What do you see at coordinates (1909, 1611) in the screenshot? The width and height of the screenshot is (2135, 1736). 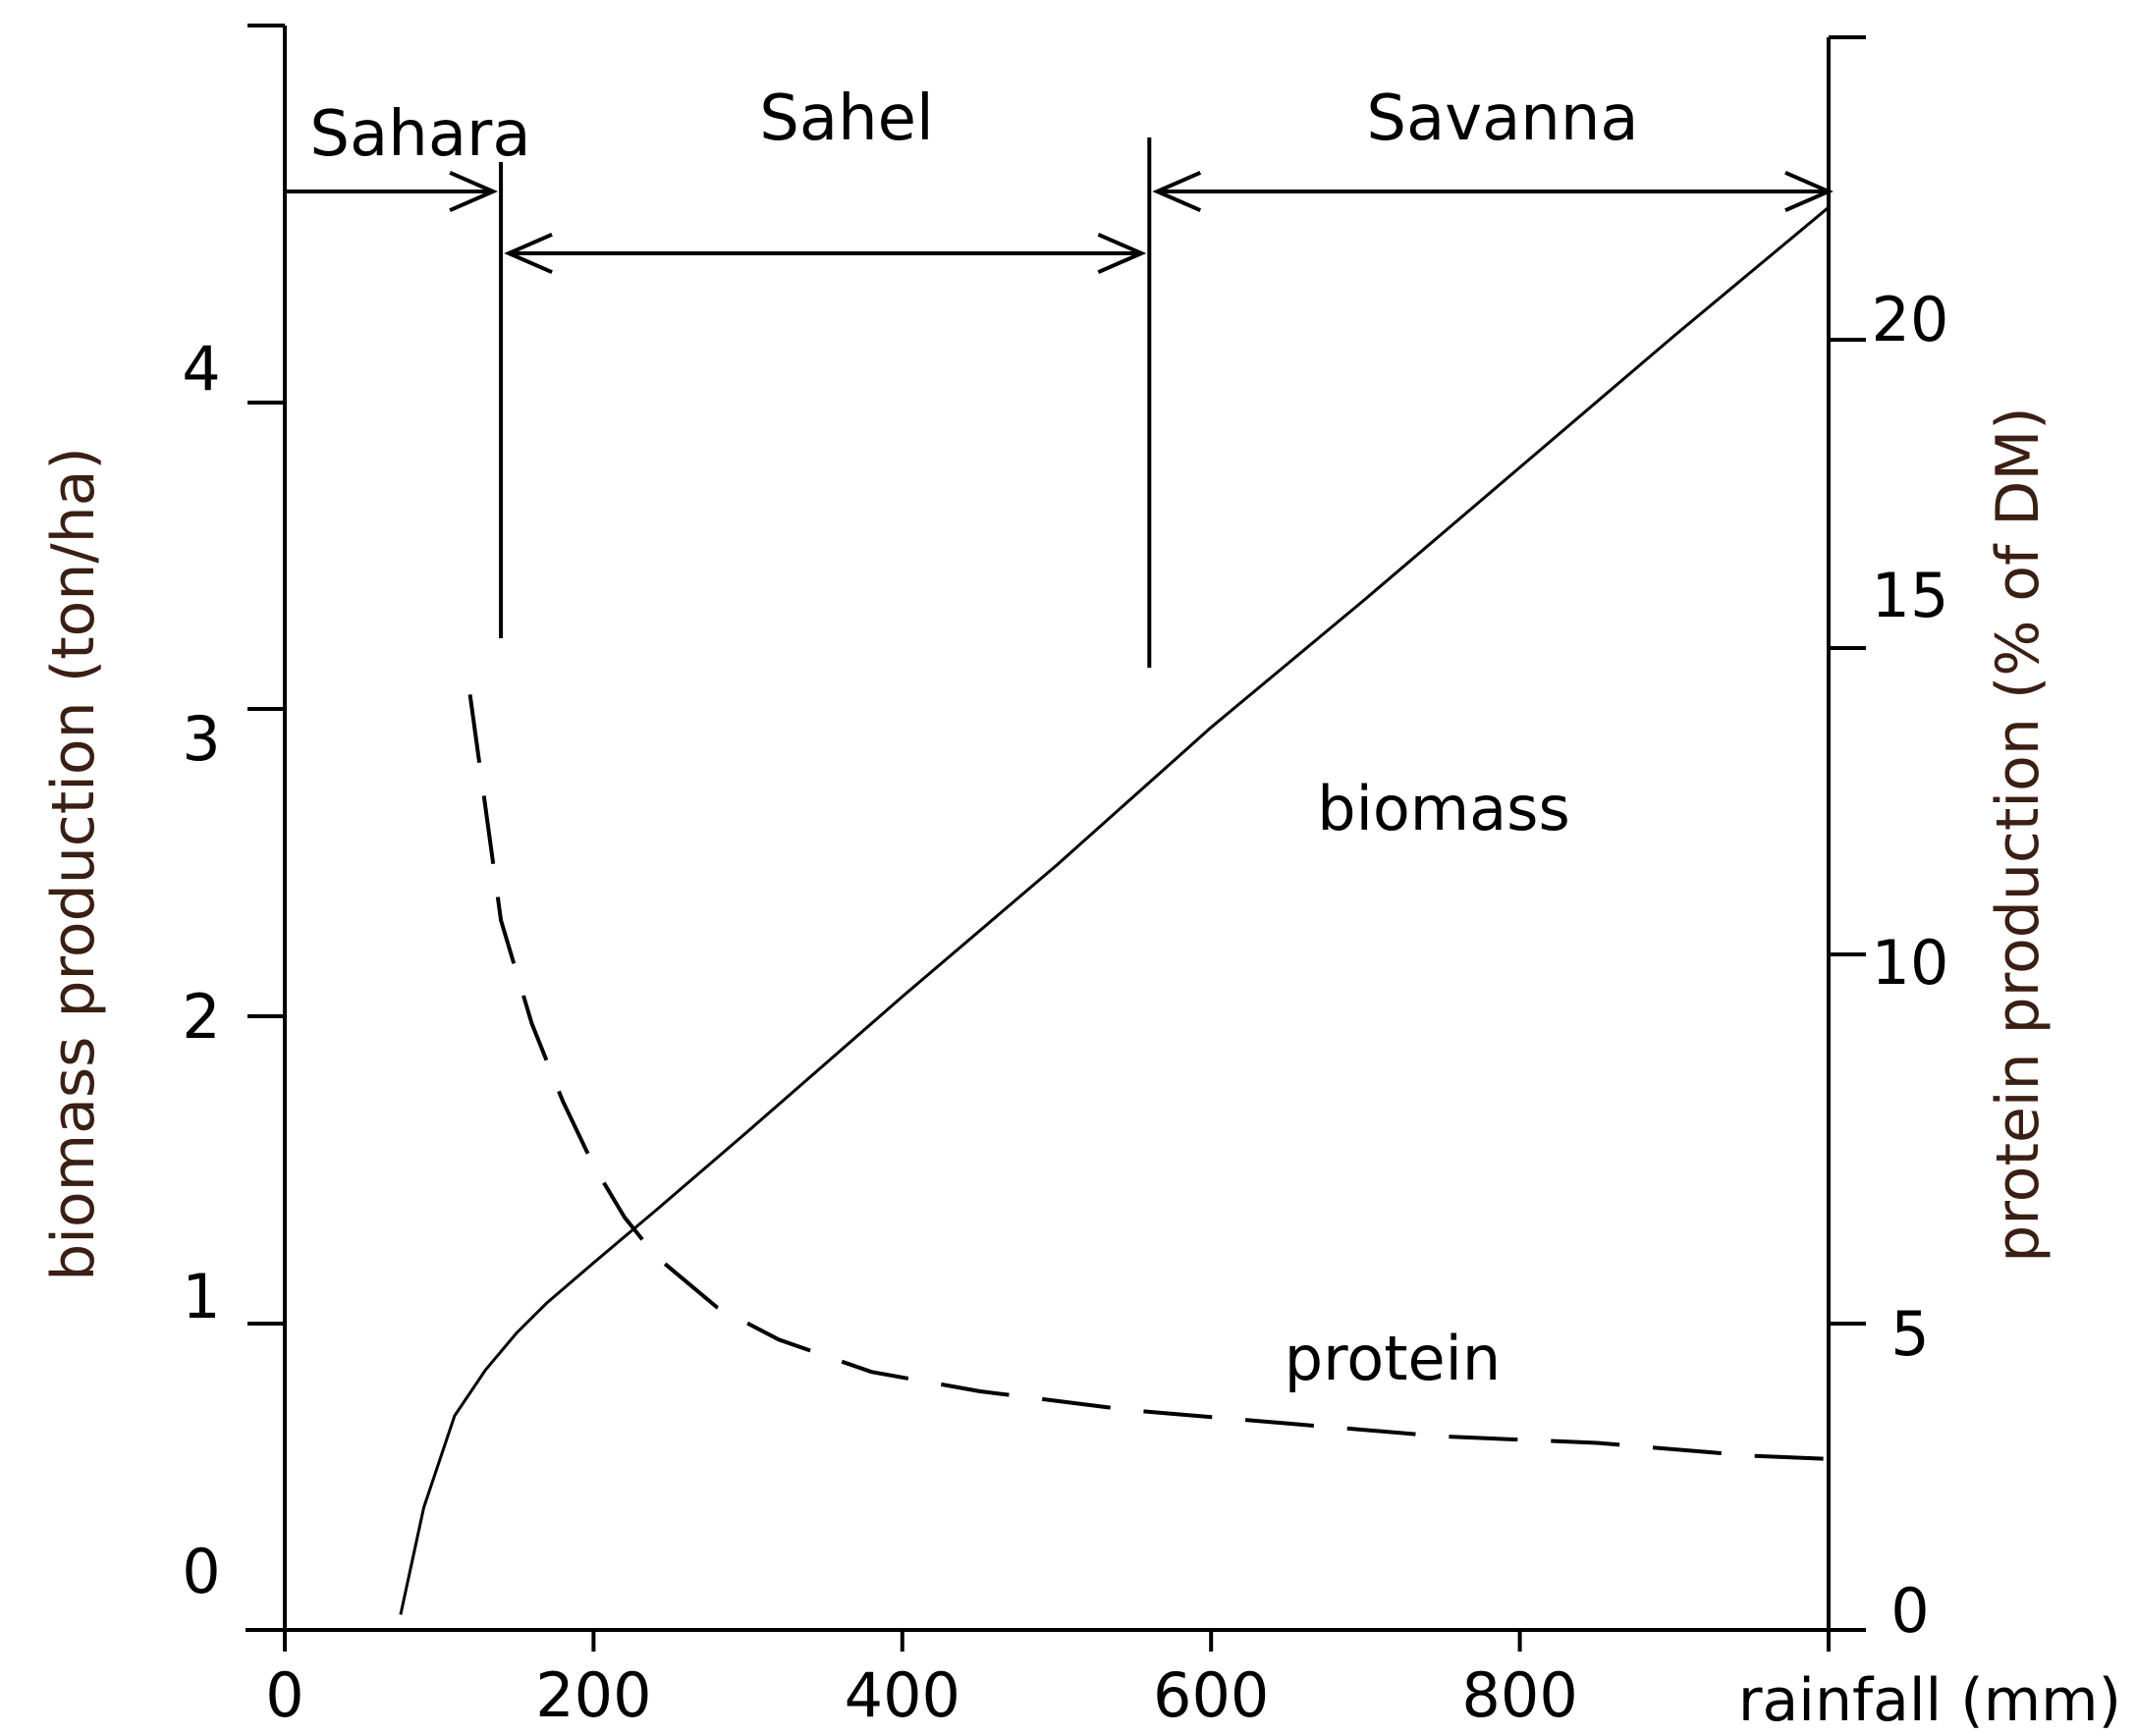 I see `right-tick-label: 0` at bounding box center [1909, 1611].